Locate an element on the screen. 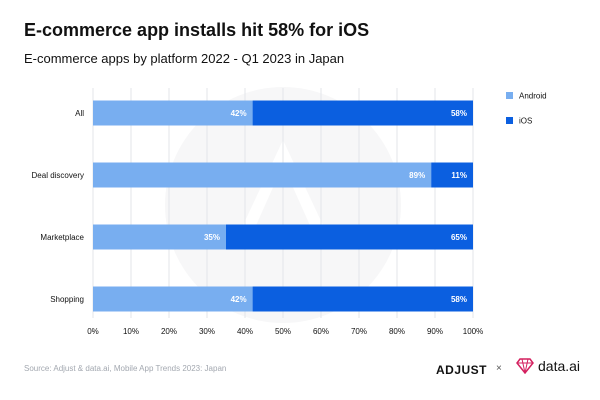  category-label: Marketplace is located at coordinates (62, 237).